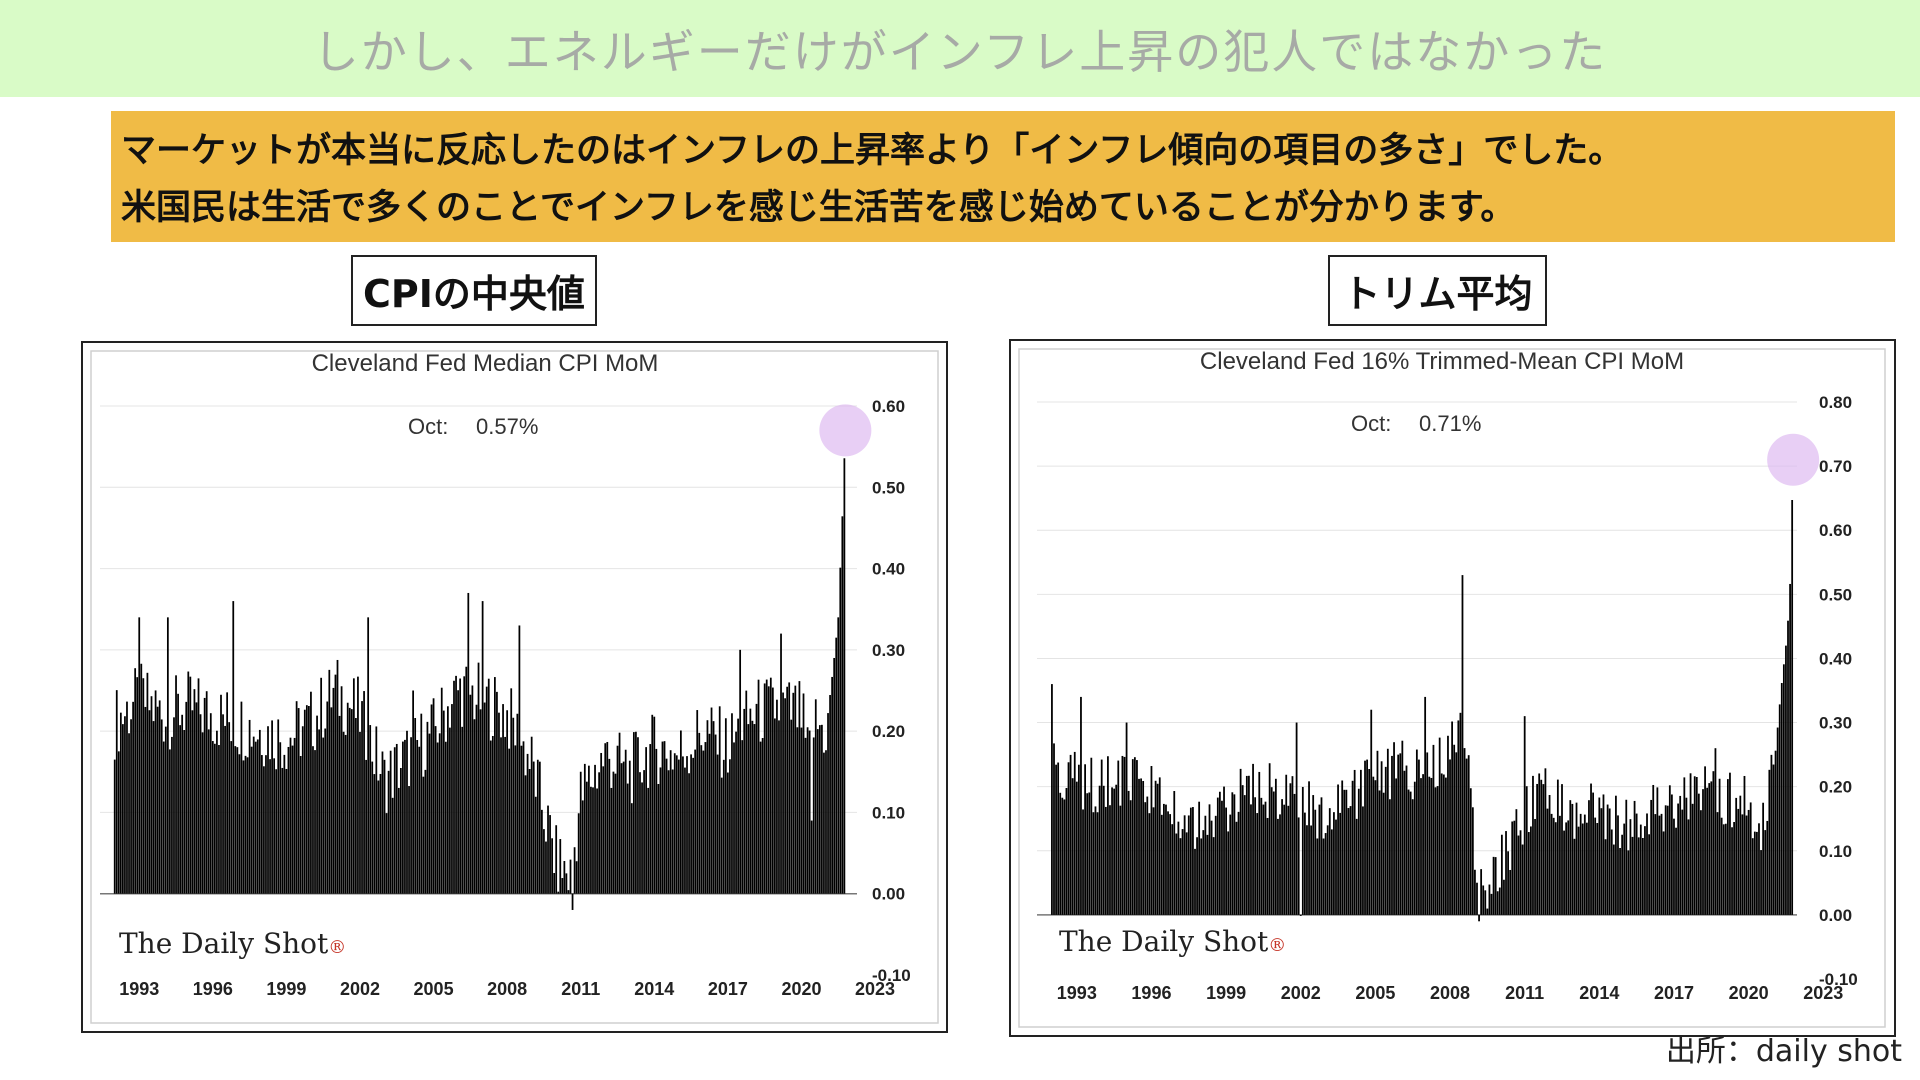 The image size is (1920, 1080). Describe the element at coordinates (1277, 945) in the screenshot. I see `logo-mark: ®` at that location.